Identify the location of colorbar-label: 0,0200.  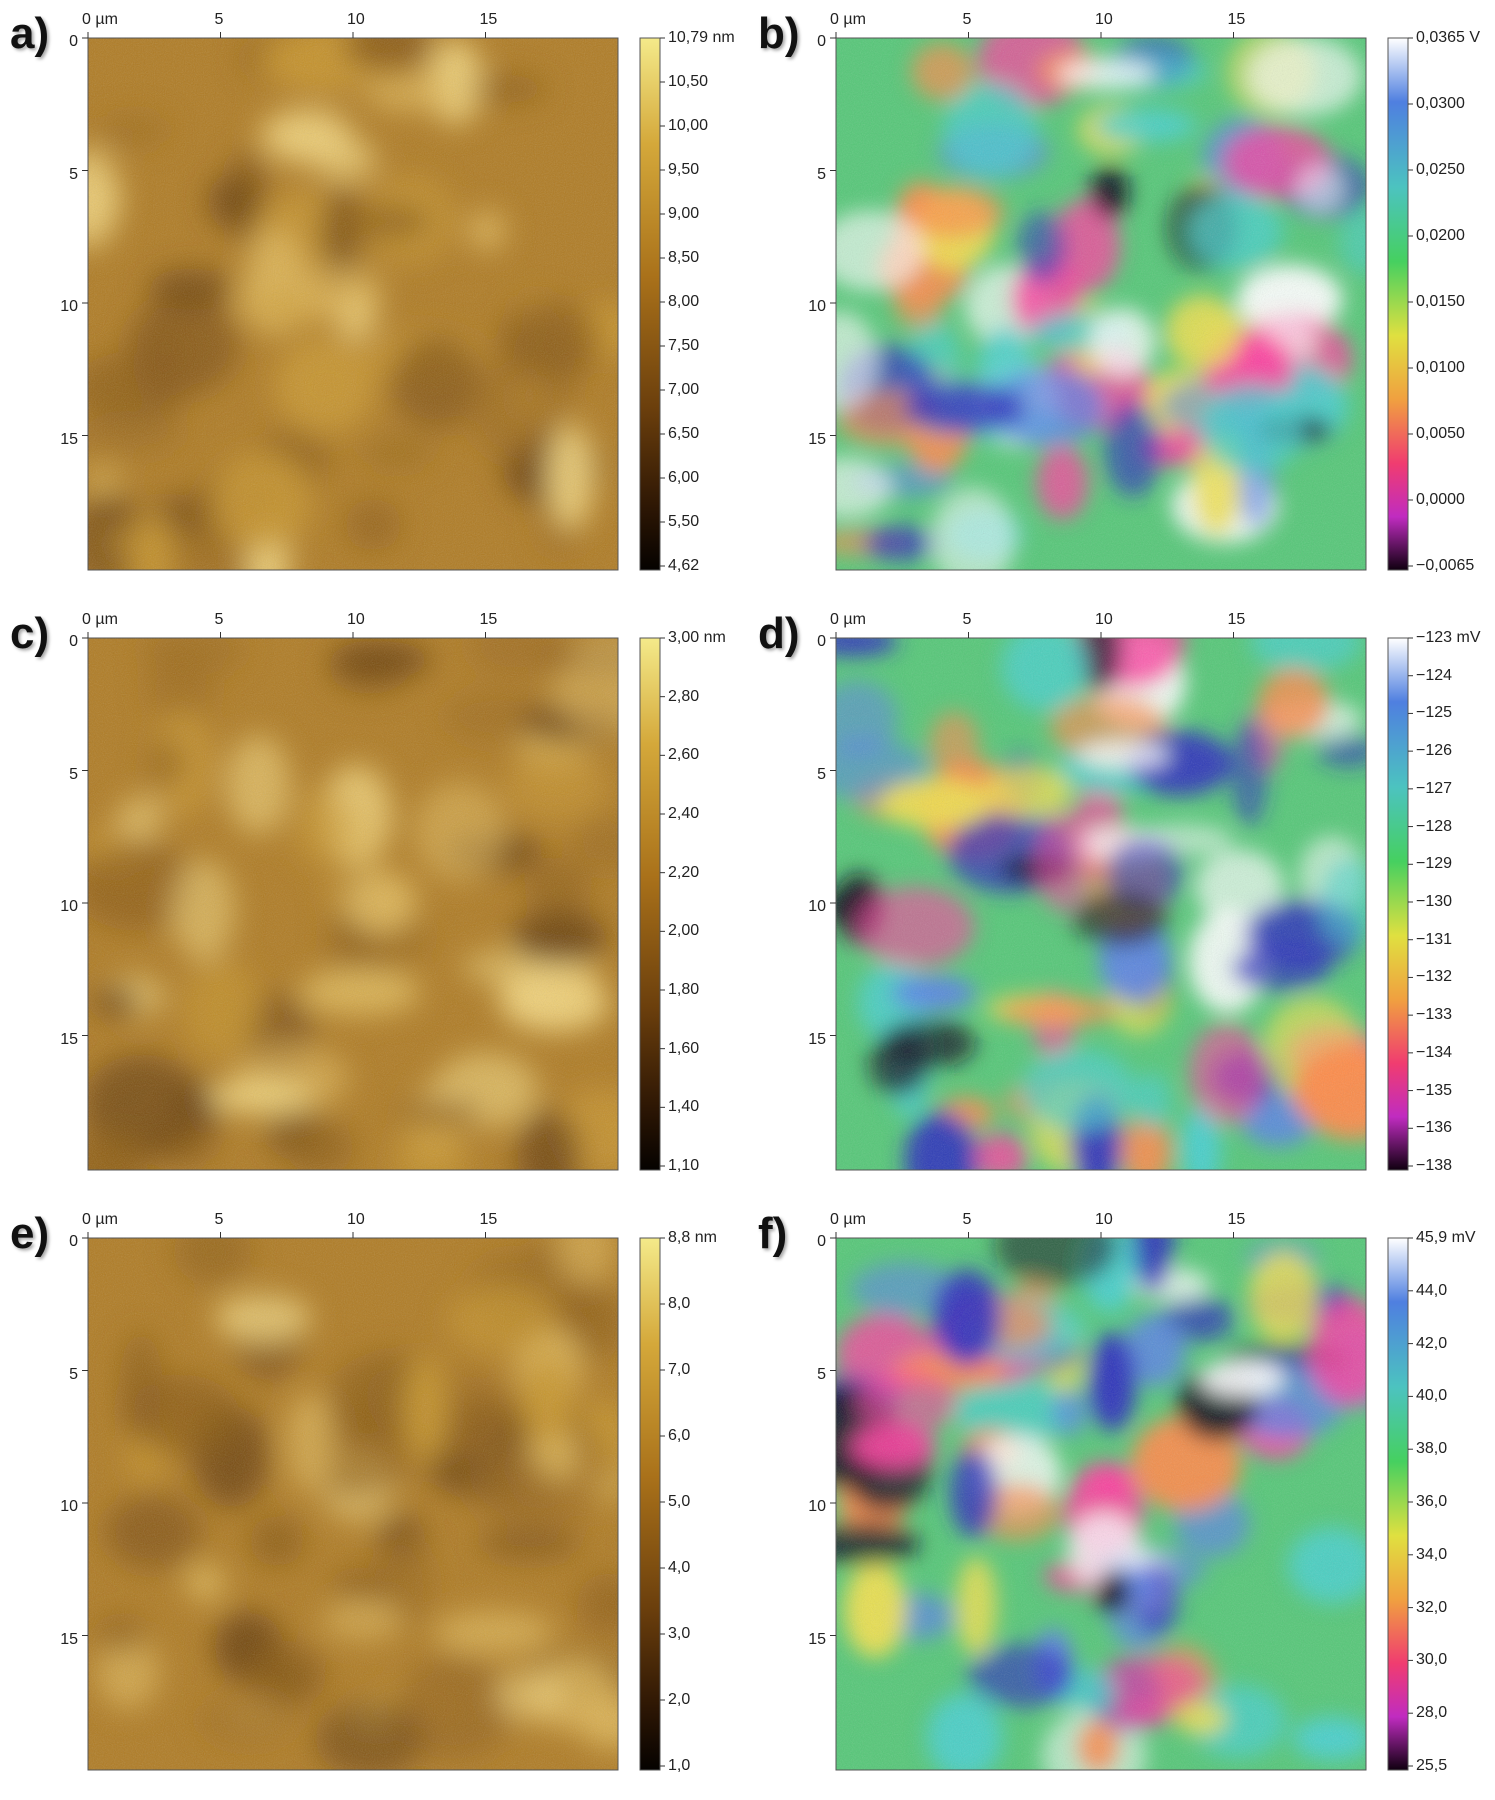
(1440, 235).